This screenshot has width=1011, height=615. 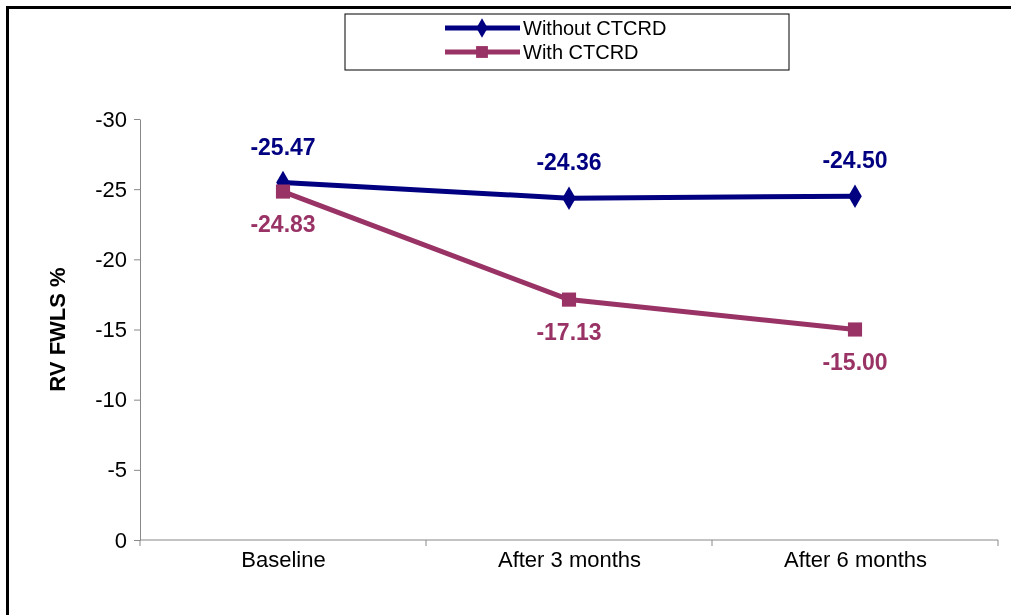 I want to click on data-label: -24.36, so click(x=569, y=162).